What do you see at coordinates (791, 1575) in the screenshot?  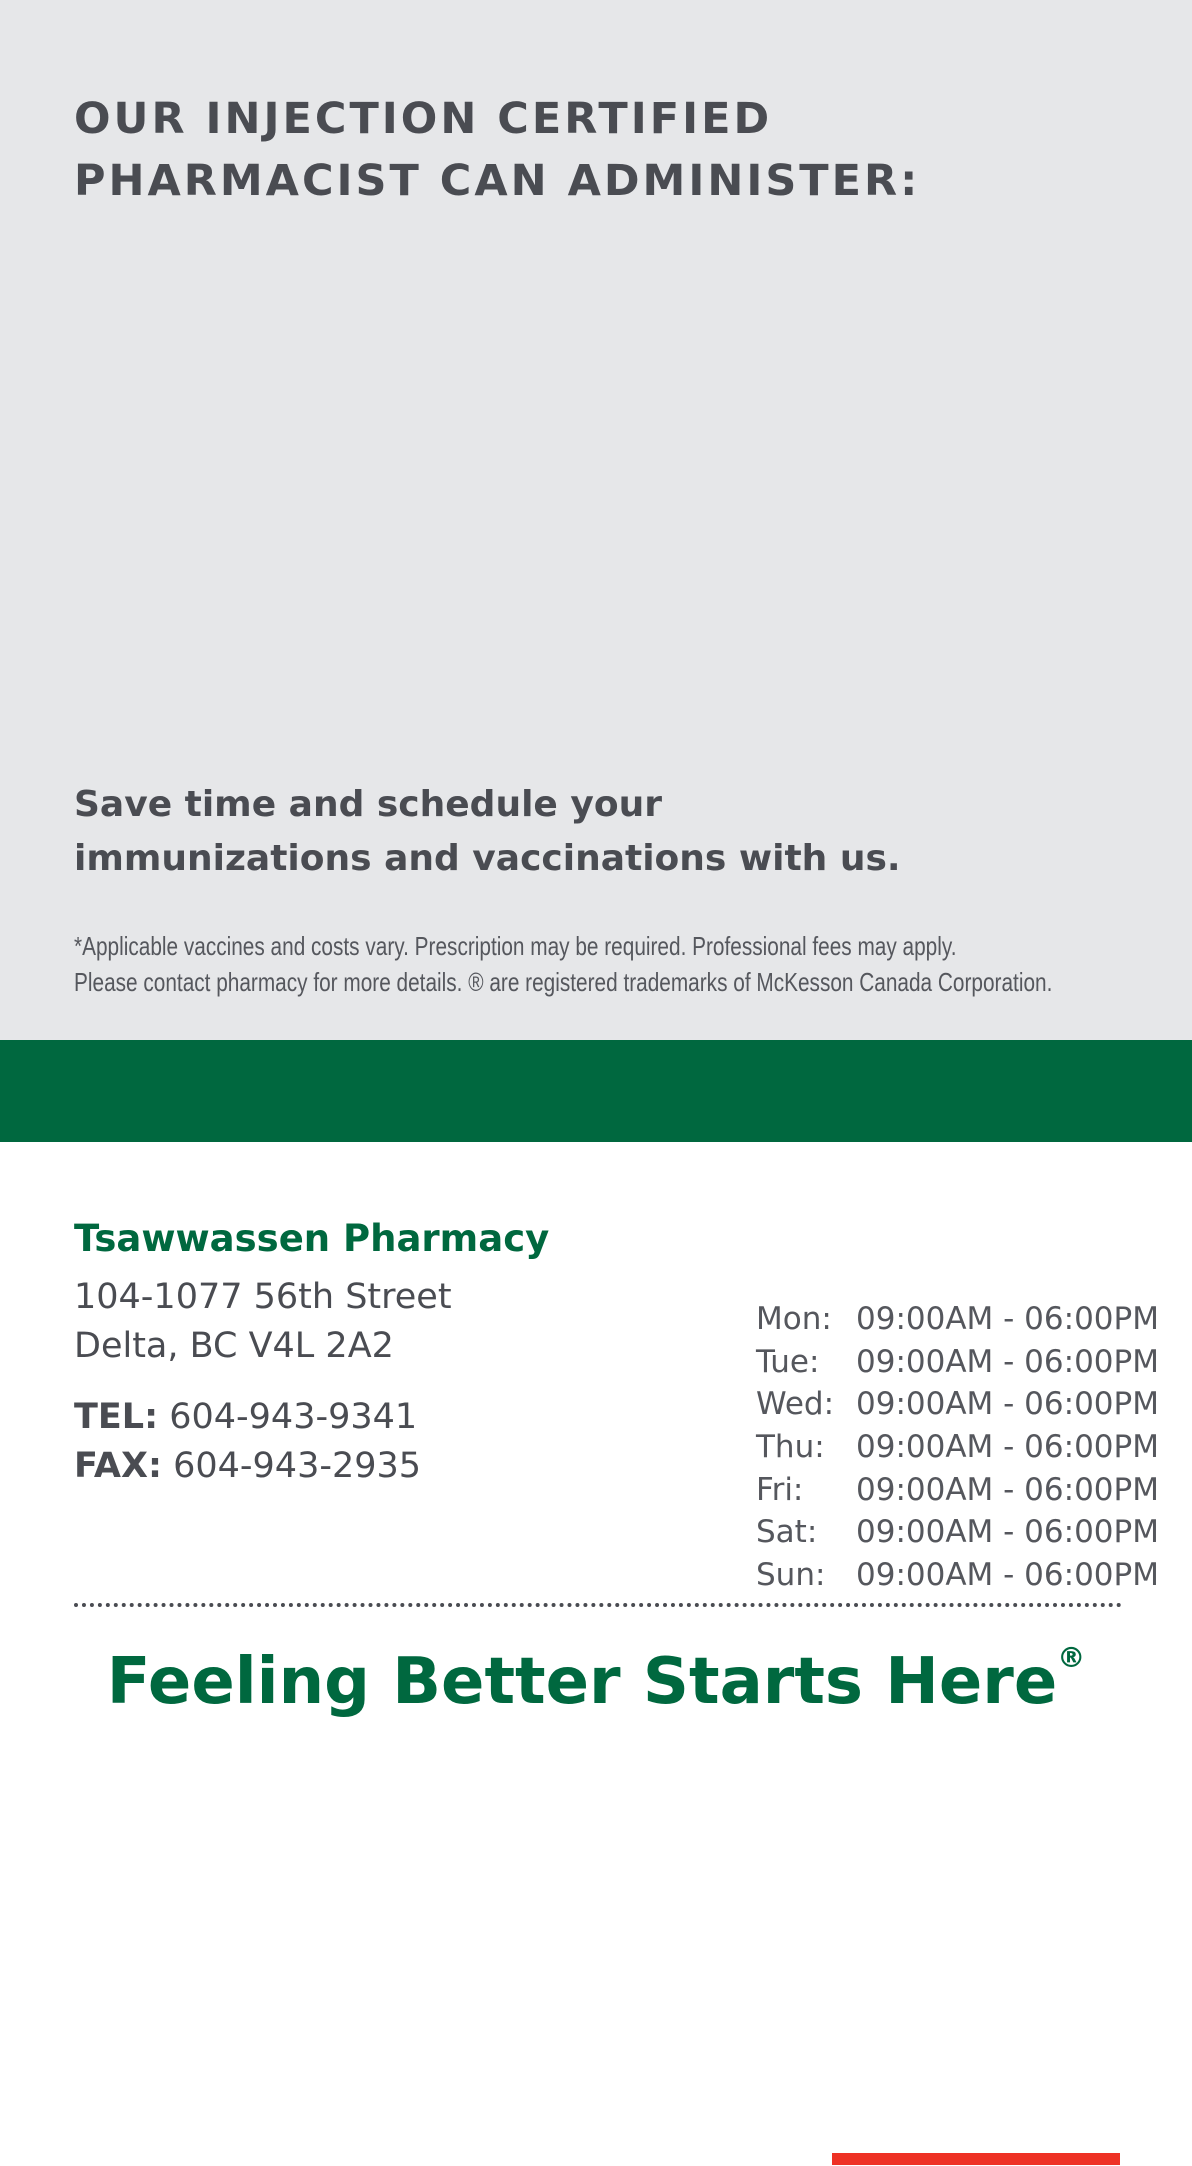 I see `day: Sun:` at bounding box center [791, 1575].